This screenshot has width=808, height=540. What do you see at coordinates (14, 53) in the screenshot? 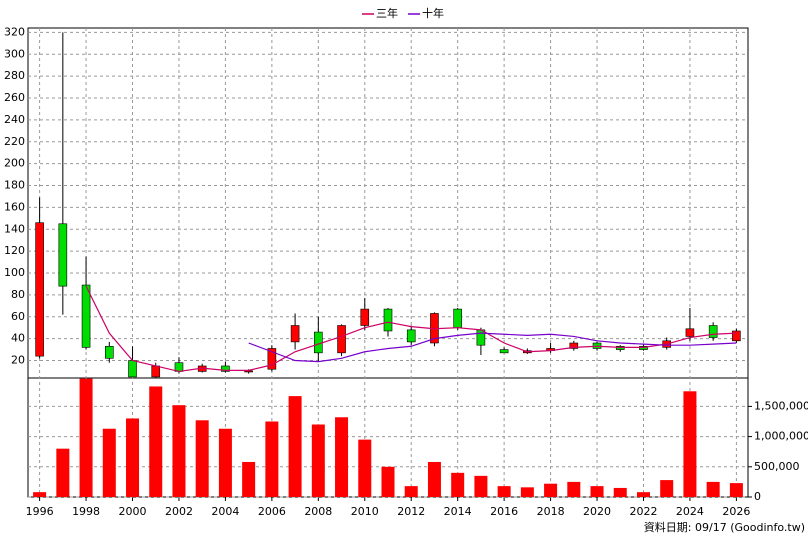
I see `y-tick-label: 300` at bounding box center [14, 53].